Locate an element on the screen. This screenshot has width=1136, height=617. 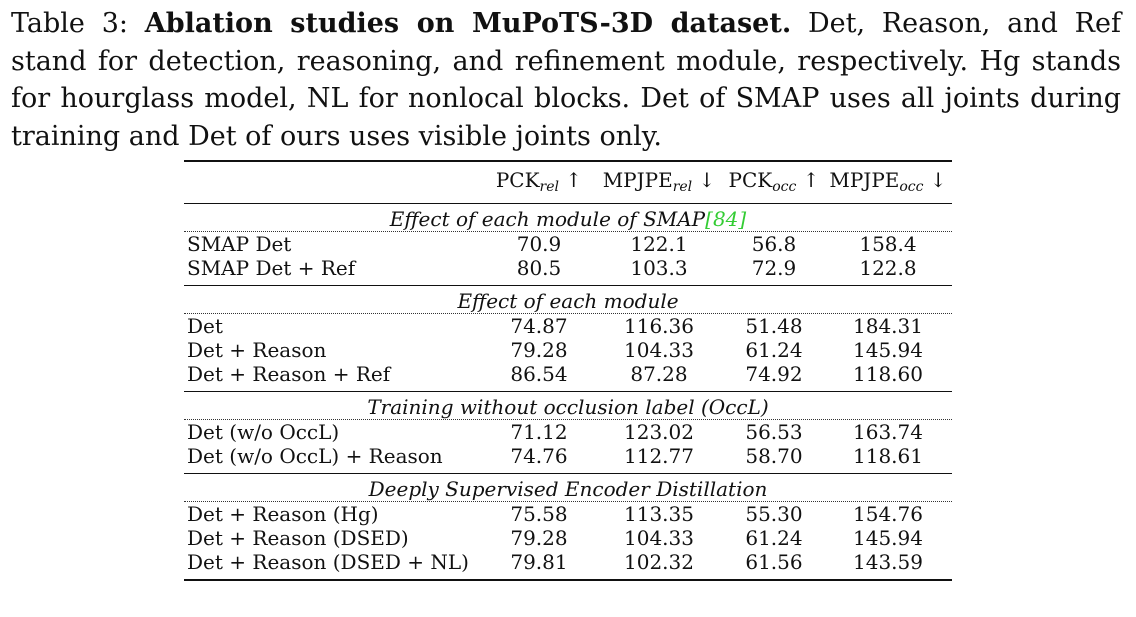
citation-link: [84] is located at coordinates (726, 219).